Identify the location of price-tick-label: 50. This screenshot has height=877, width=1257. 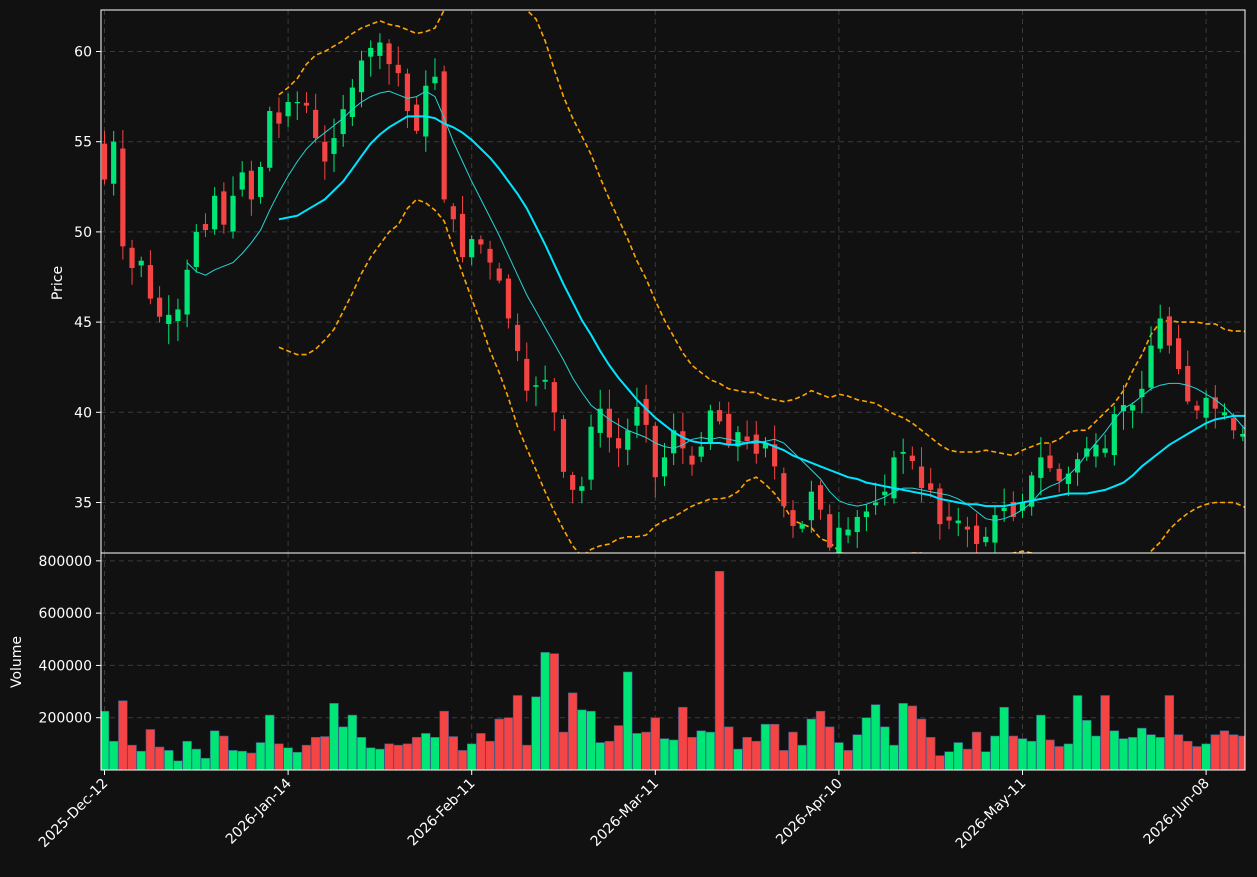
(83, 233).